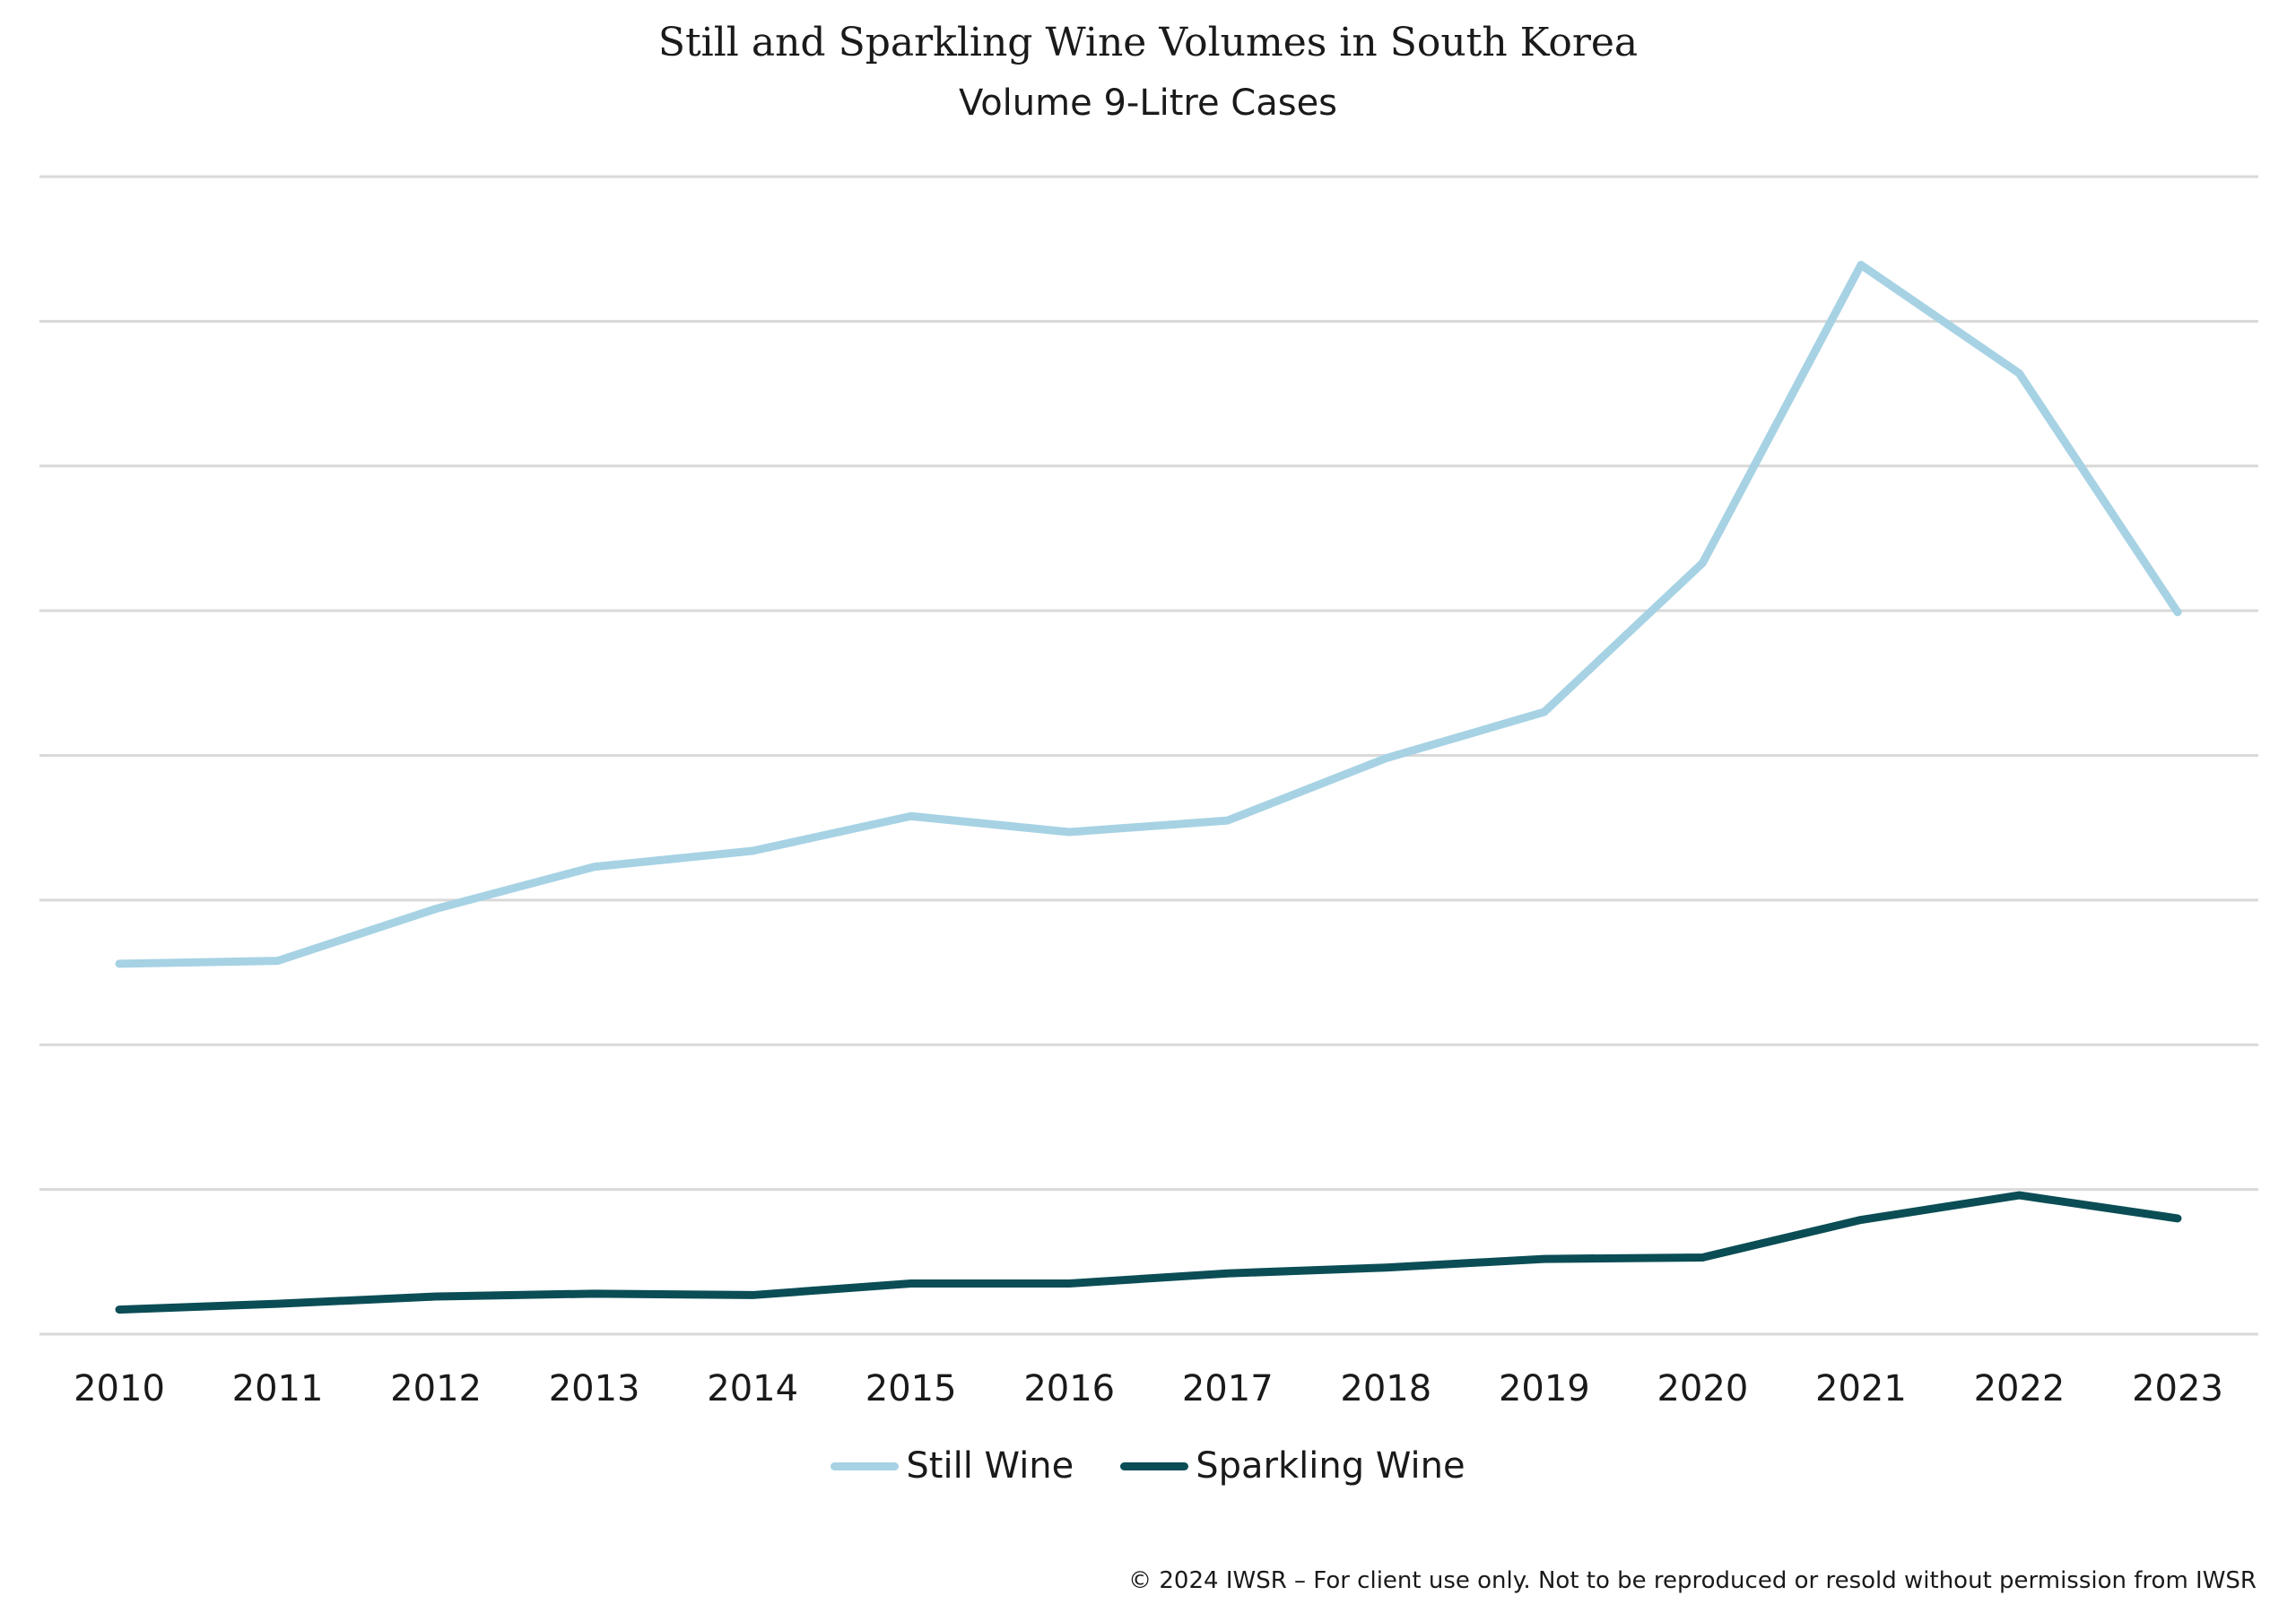 This screenshot has height=1613, width=2296. What do you see at coordinates (1228, 1388) in the screenshot?
I see `x-tick-label: 2017` at bounding box center [1228, 1388].